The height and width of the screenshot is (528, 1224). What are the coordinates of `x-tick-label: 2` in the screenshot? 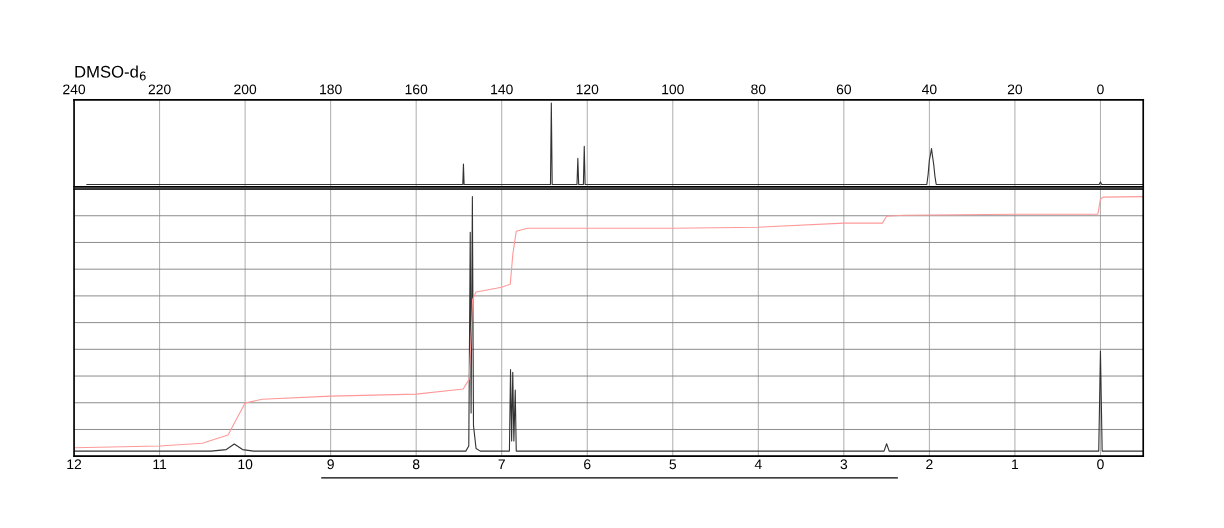 It's located at (929, 464).